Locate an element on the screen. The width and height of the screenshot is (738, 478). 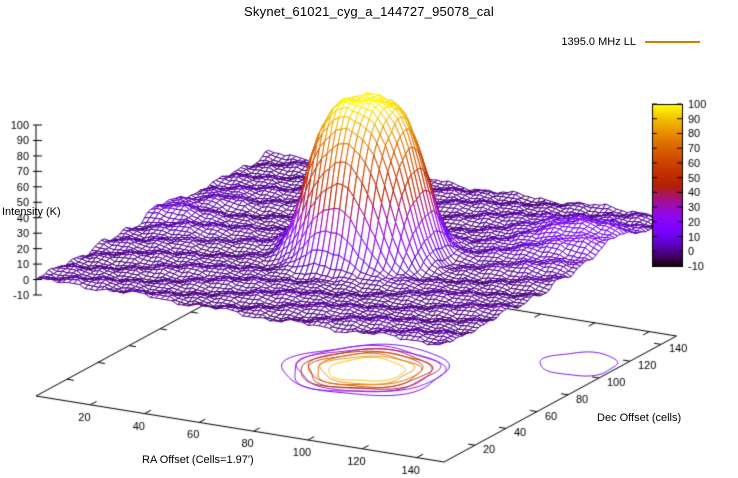
legend-series-label: 1395.0 MHz LL is located at coordinates (598, 42).